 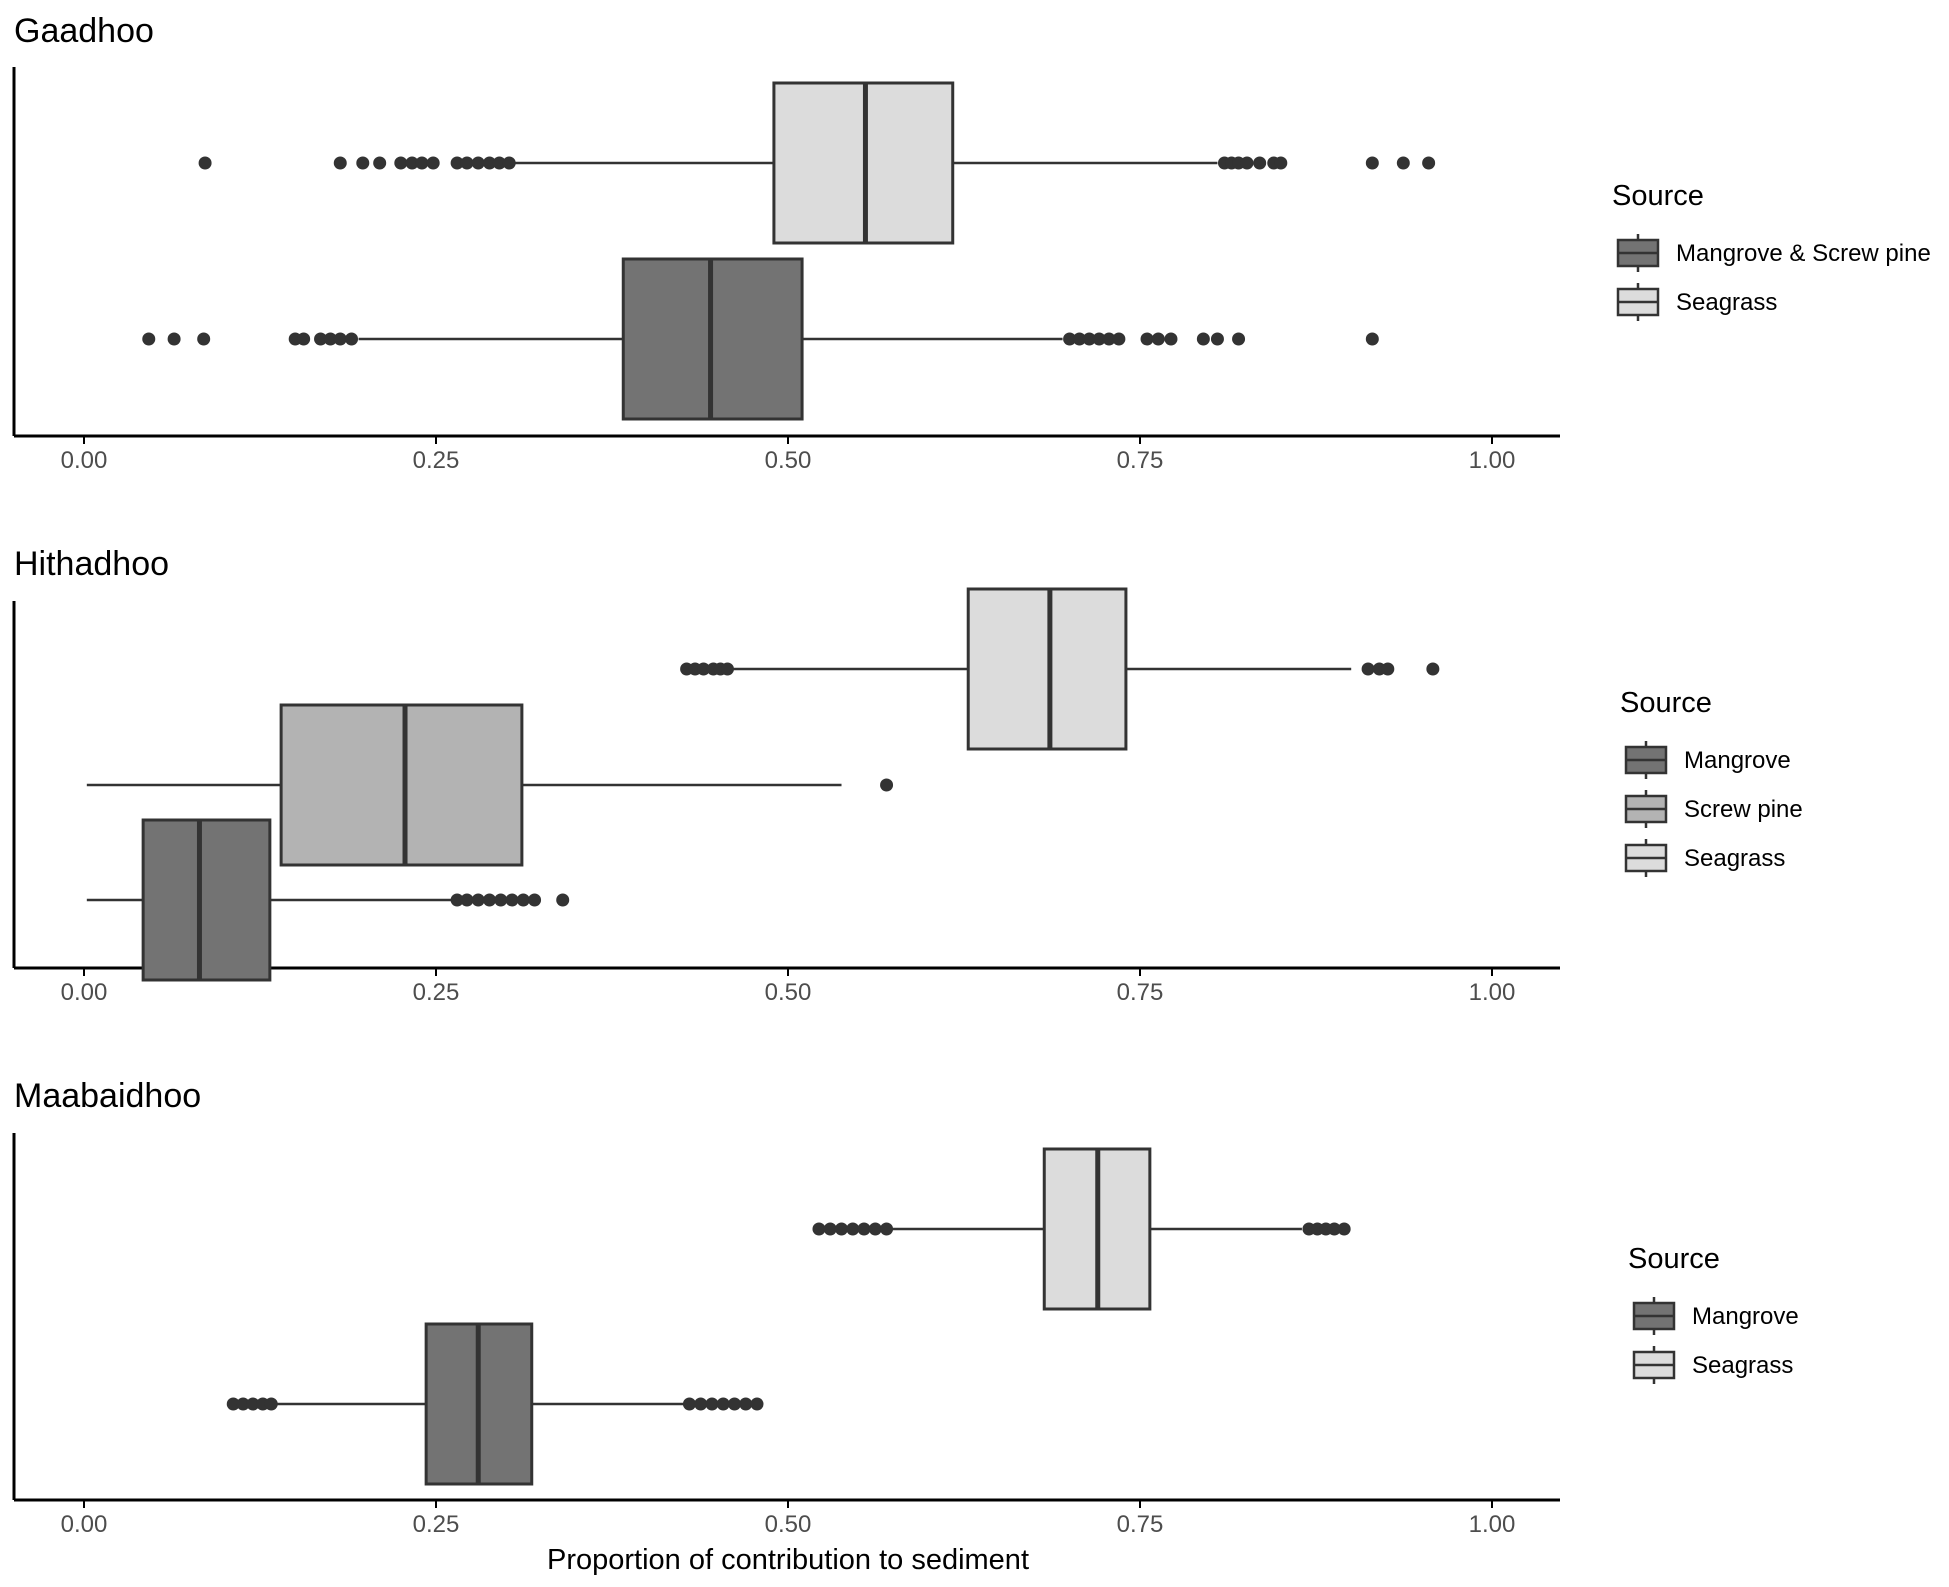 I want to click on legend-label: Mangrove, so click(x=1745, y=1316).